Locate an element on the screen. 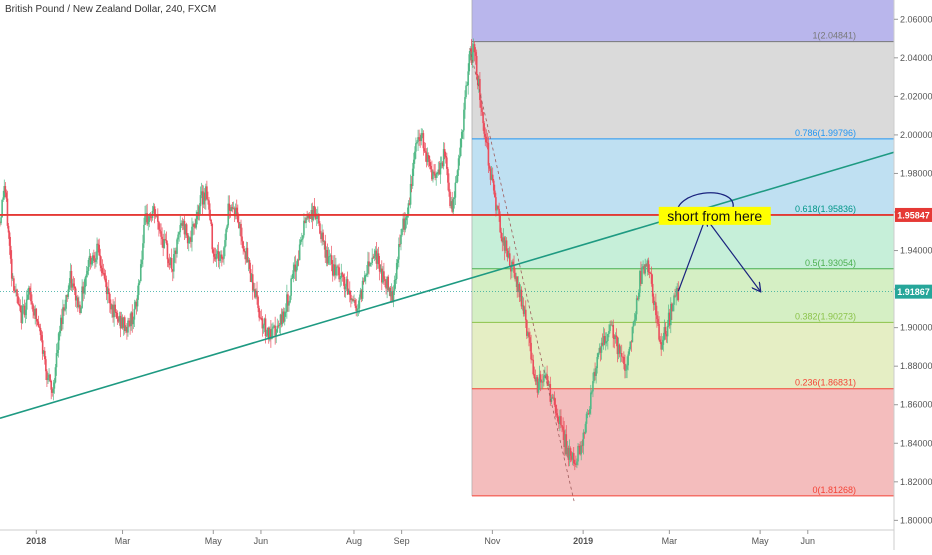 The image size is (932, 555). price-tick-label: 1.86000 is located at coordinates (916, 405).